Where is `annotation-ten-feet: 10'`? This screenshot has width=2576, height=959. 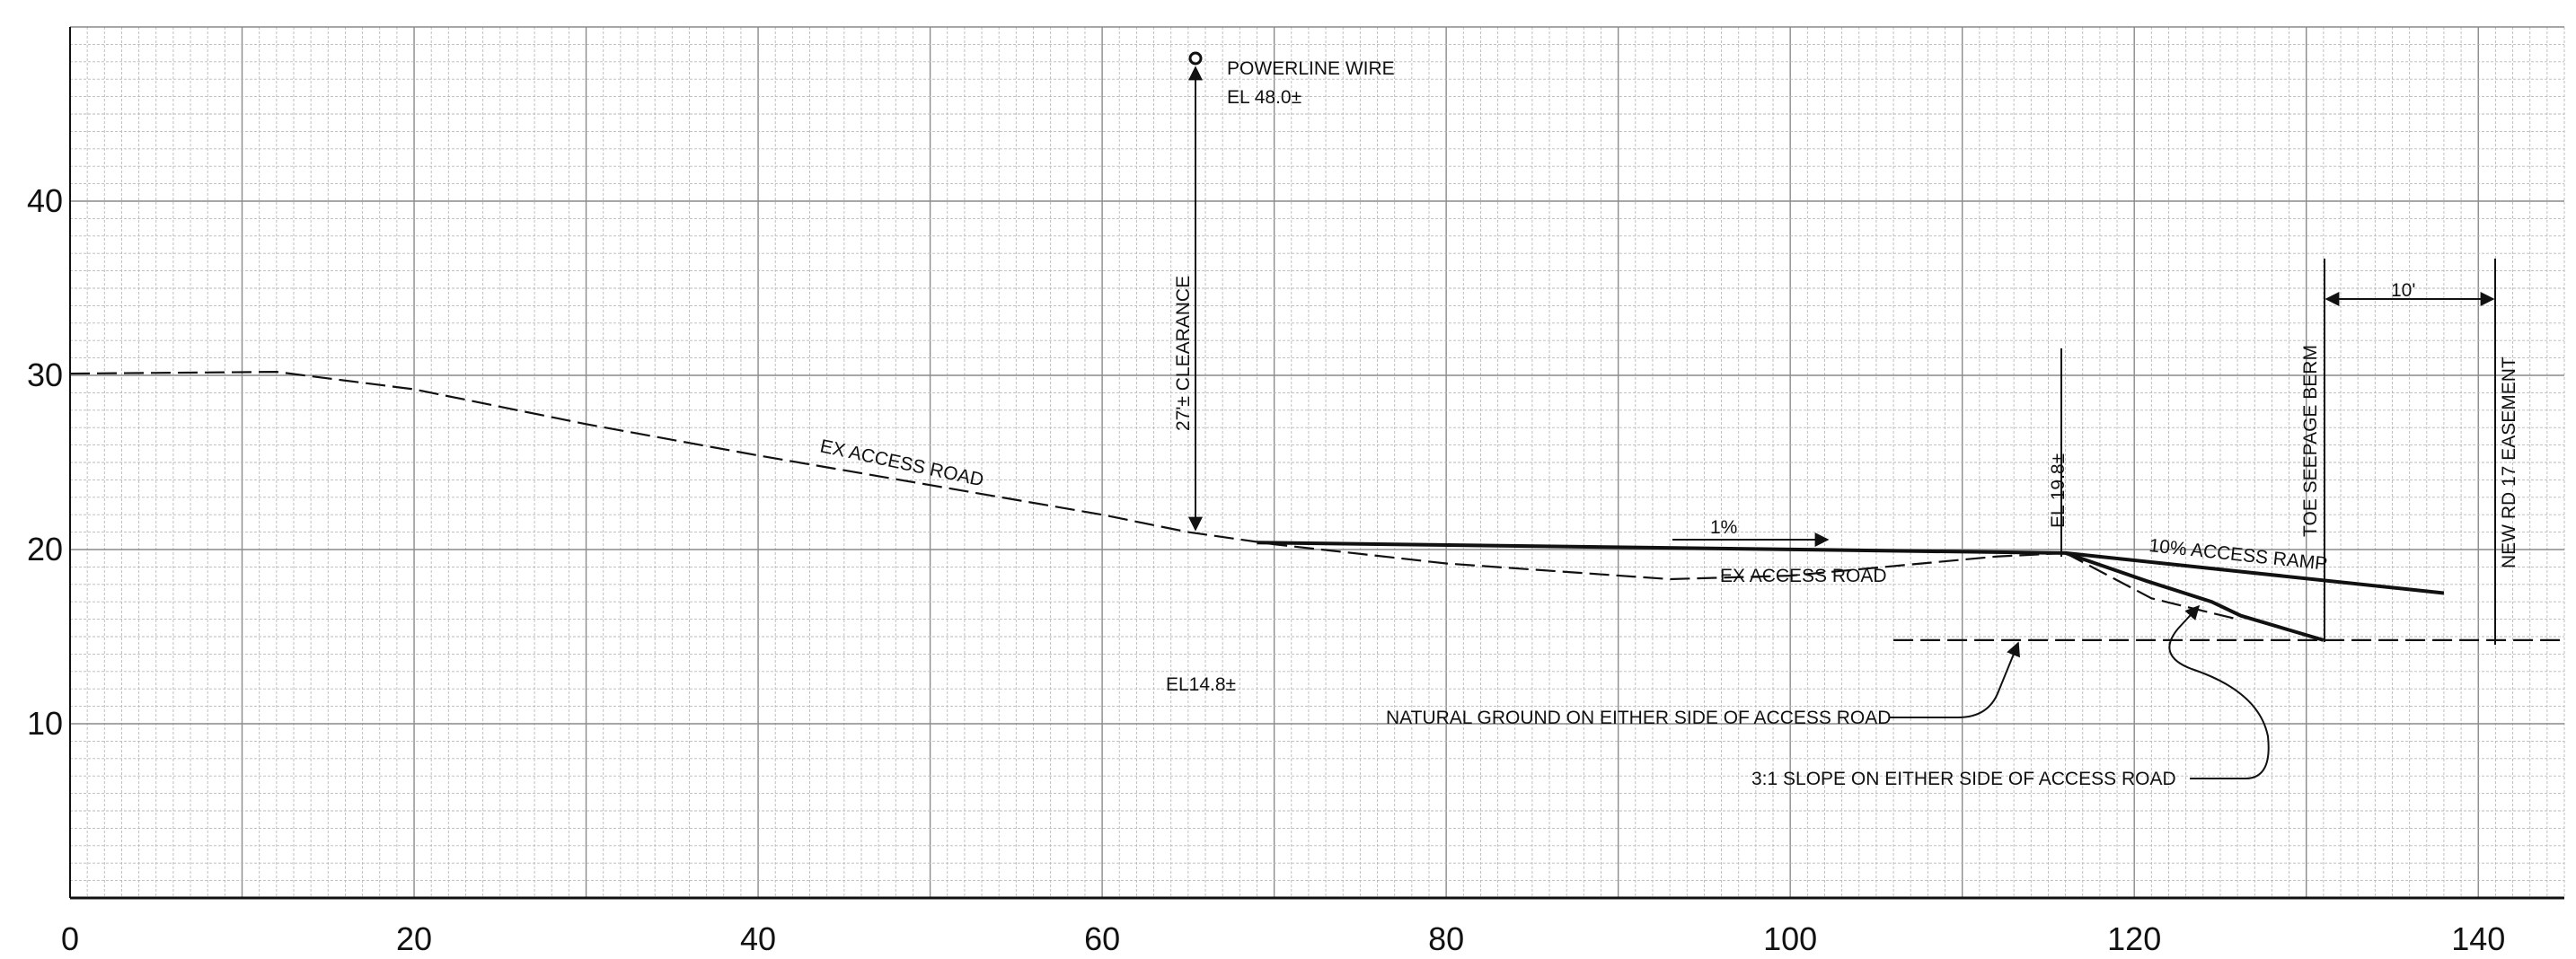
annotation-ten-feet: 10' is located at coordinates (2403, 290).